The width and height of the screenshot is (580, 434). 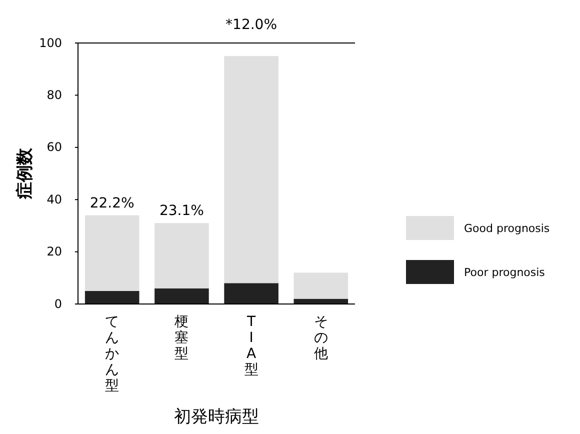 What do you see at coordinates (58, 303) in the screenshot?
I see `y-tick-label: 0` at bounding box center [58, 303].